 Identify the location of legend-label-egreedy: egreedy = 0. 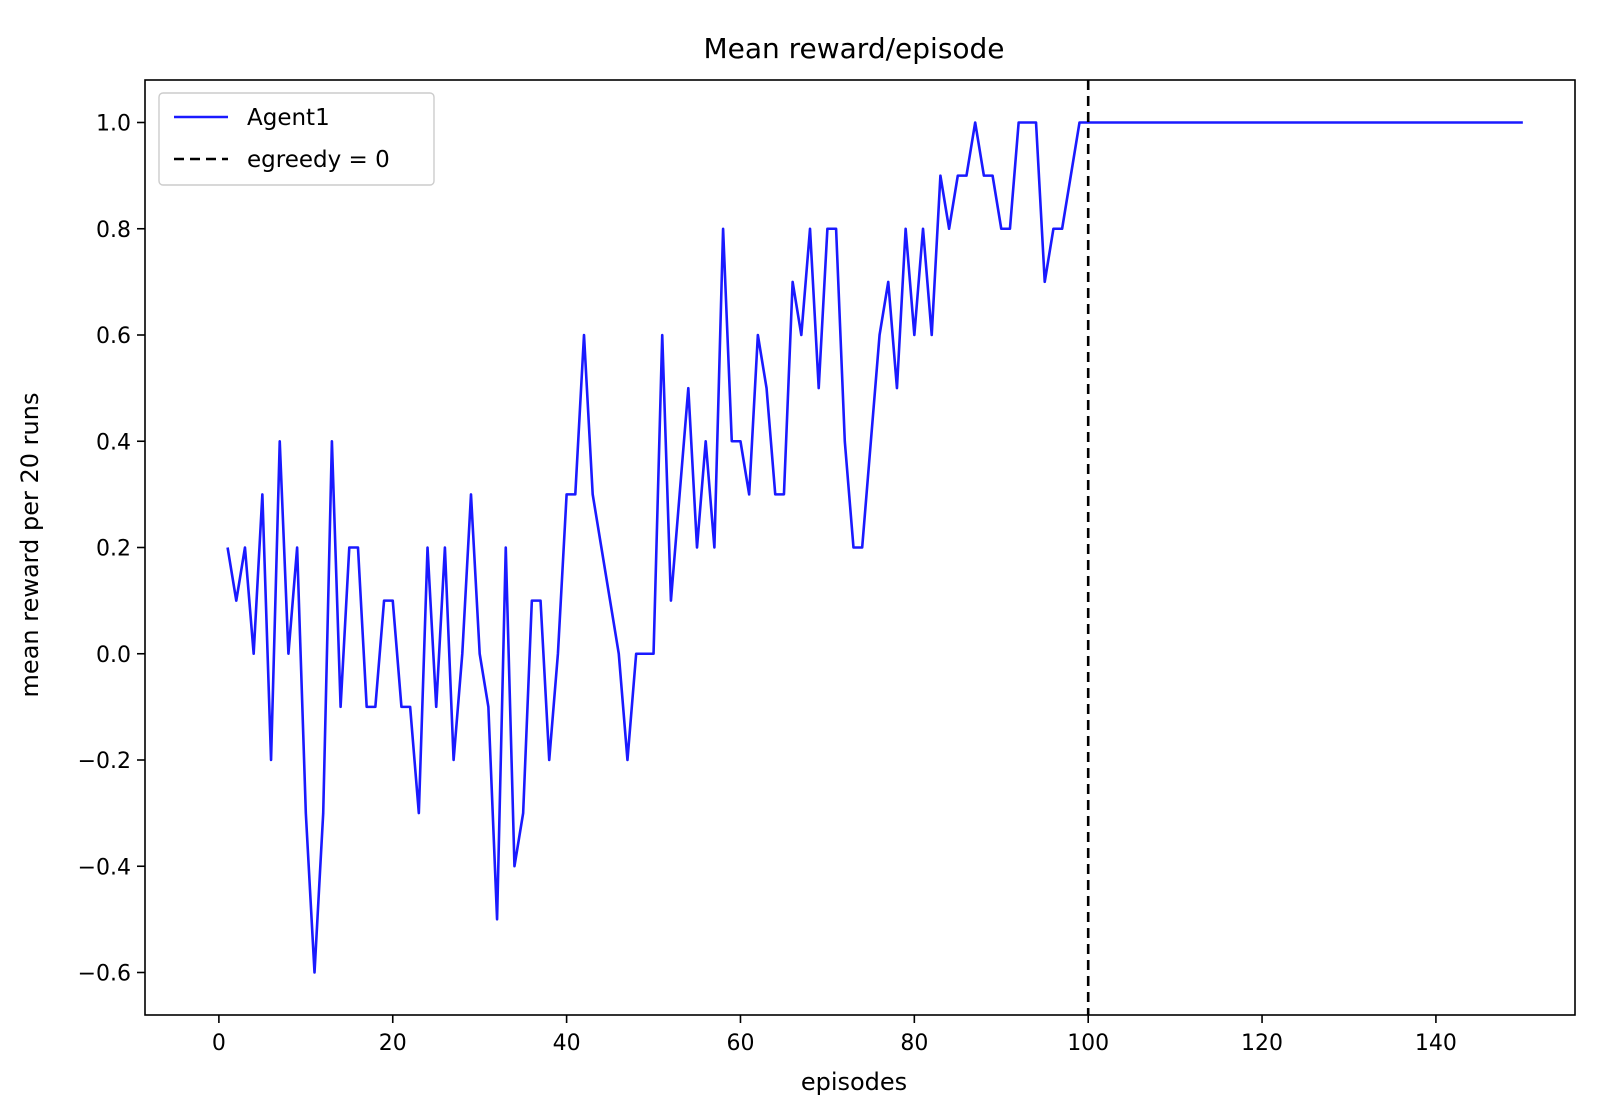
(318, 160).